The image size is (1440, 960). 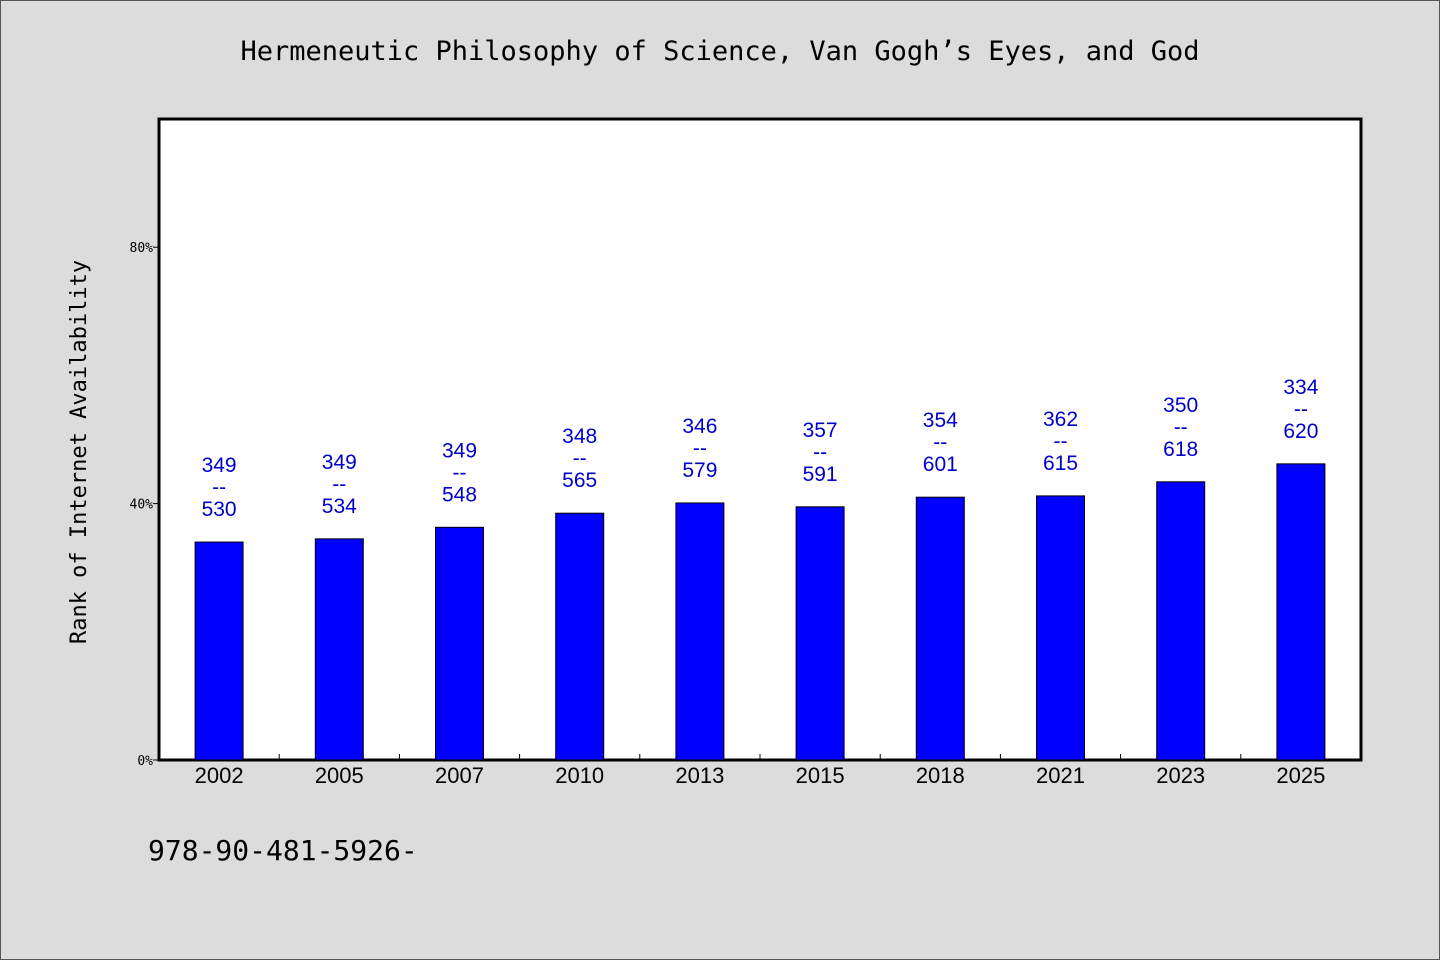 What do you see at coordinates (459, 775) in the screenshot?
I see `x-tick-label-2007: 2007` at bounding box center [459, 775].